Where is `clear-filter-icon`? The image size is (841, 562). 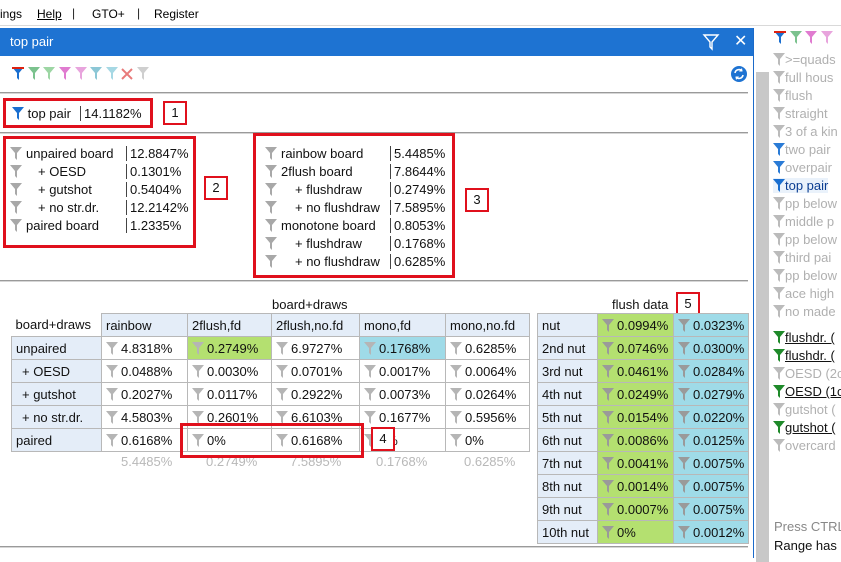
clear-filter-icon is located at coordinates (127, 73).